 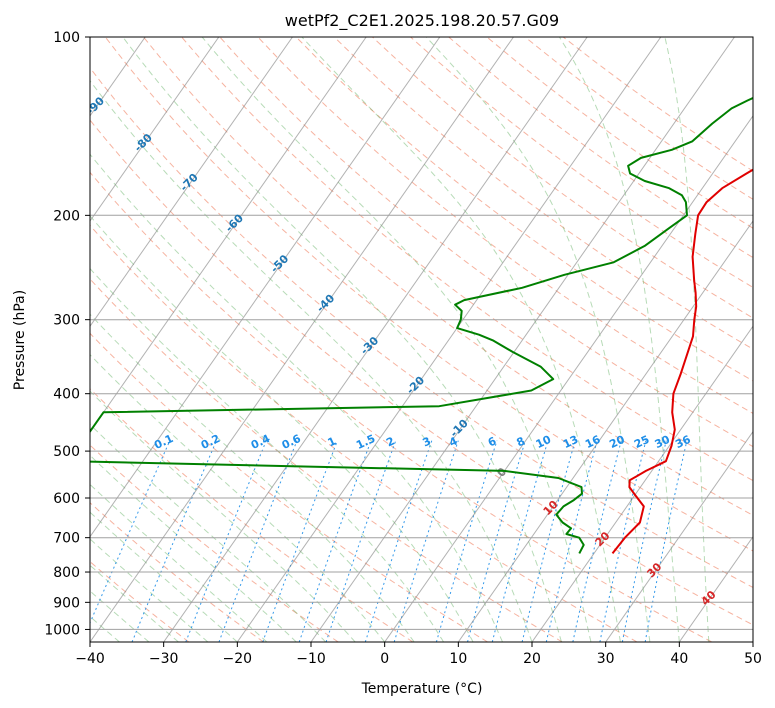 I want to click on x-tick-label: −40, so click(x=90, y=659).